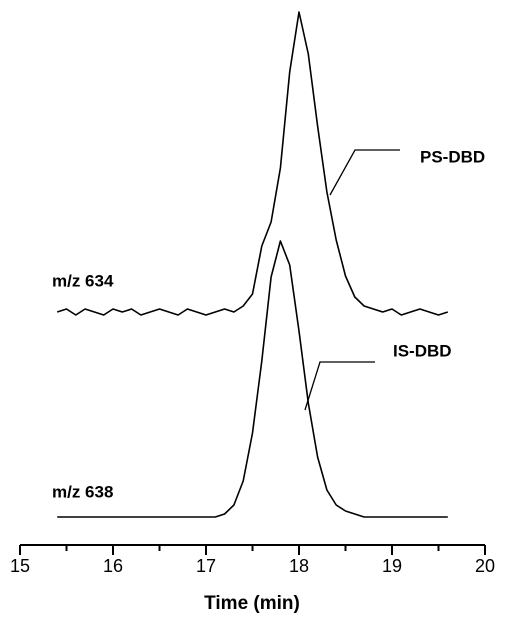 The width and height of the screenshot is (505, 618). Describe the element at coordinates (113, 566) in the screenshot. I see `x-tick-label: 16` at that location.